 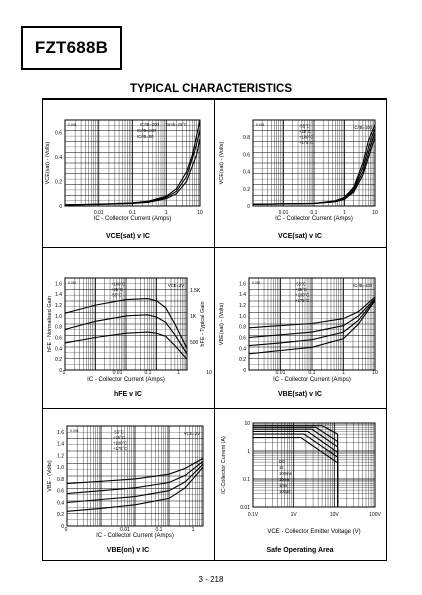 I want to click on chart-caption: Safe Operating Area, so click(x=299, y=550).